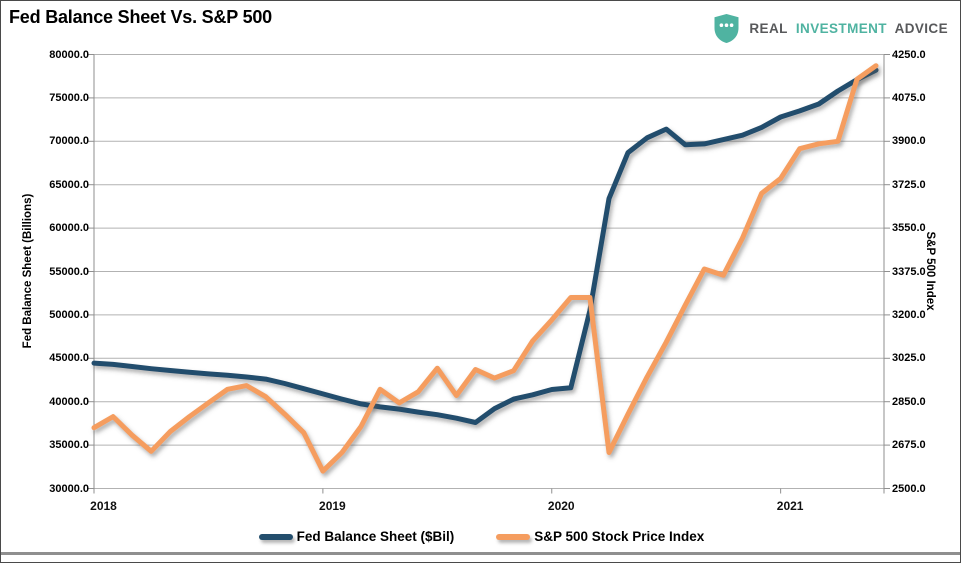 The height and width of the screenshot is (563, 961). I want to click on y-left-tick-label: 35000.0, so click(69, 445).